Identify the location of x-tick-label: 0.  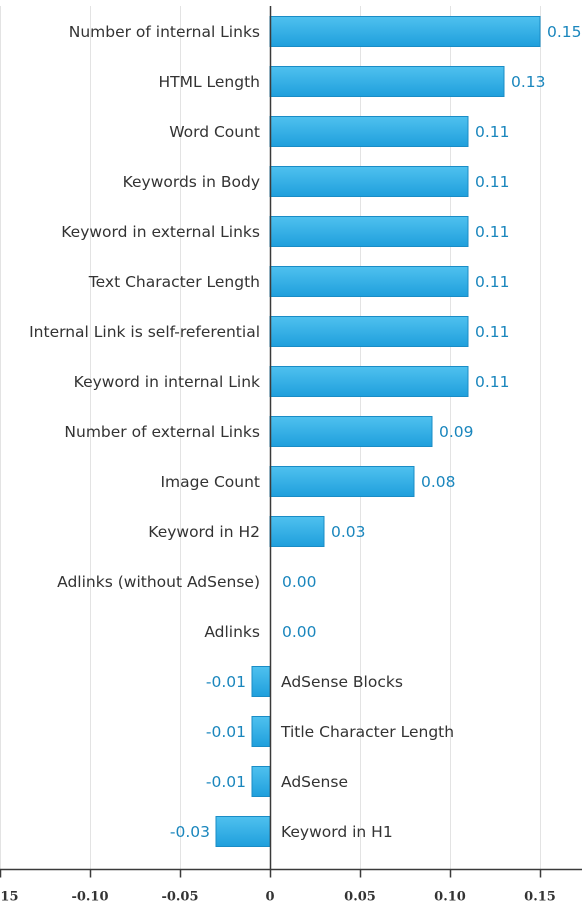
(269, 897).